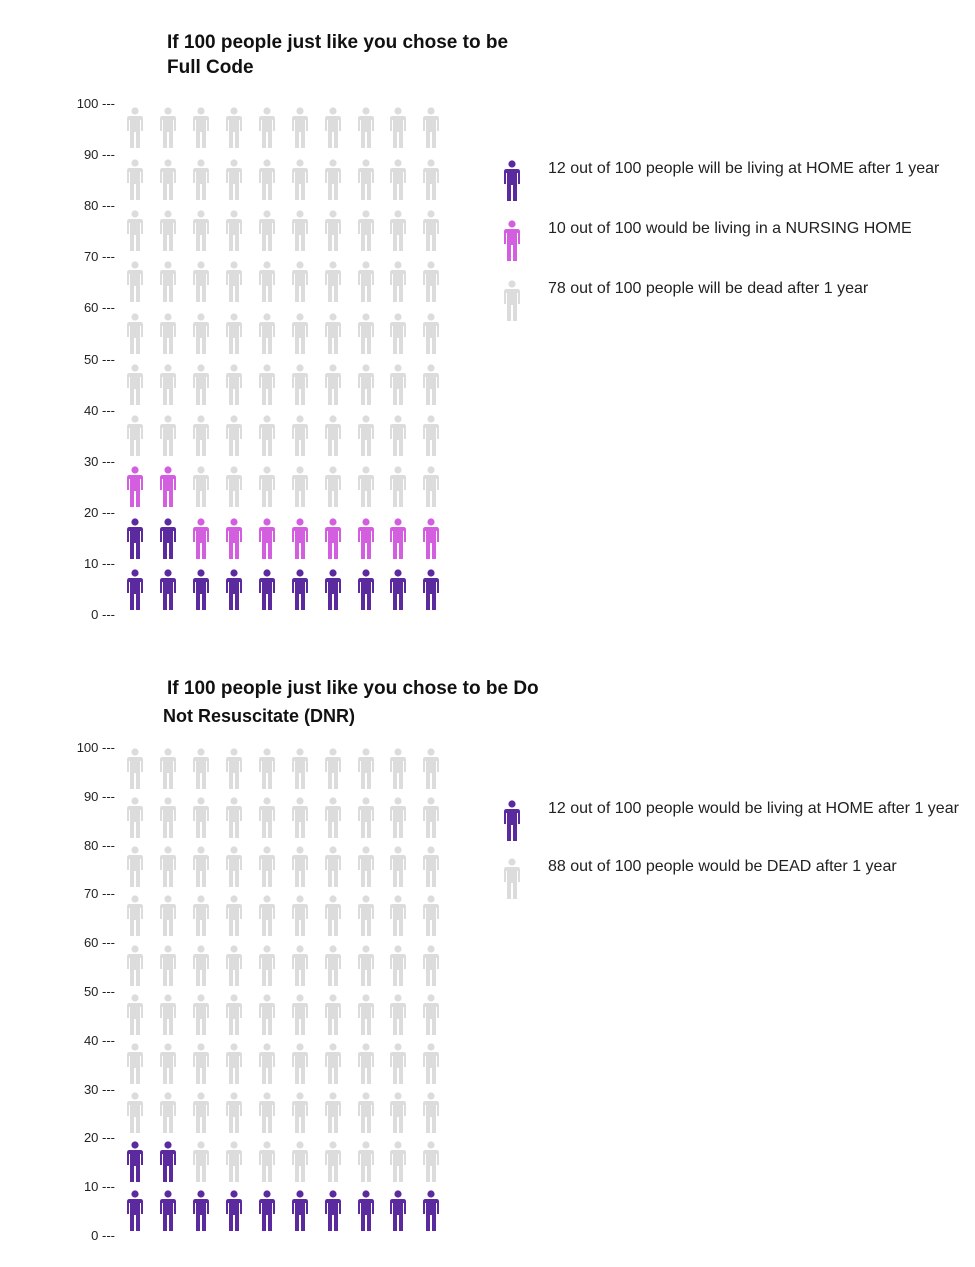  What do you see at coordinates (99, 991) in the screenshot?
I see `y-tick-label: 50 ---` at bounding box center [99, 991].